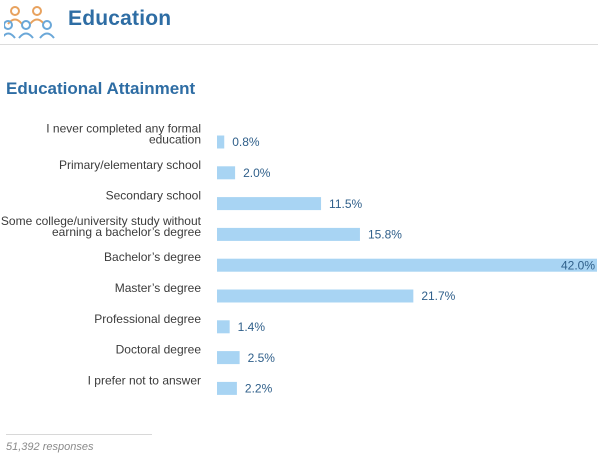 This screenshot has height=457, width=600. Describe the element at coordinates (29, 22) in the screenshot. I see `people-group-icon` at that location.